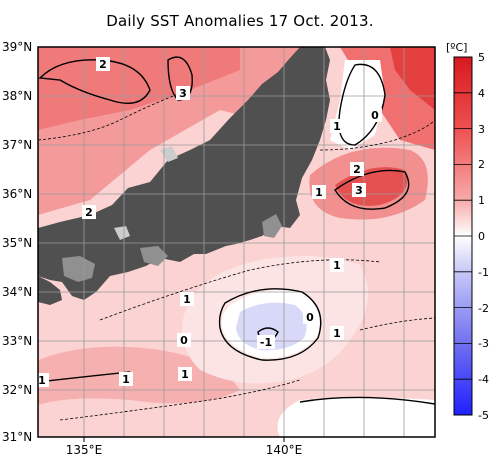 This screenshot has height=460, width=500. What do you see at coordinates (481, 200) in the screenshot?
I see `colorbar-tick-label: 1` at bounding box center [481, 200].